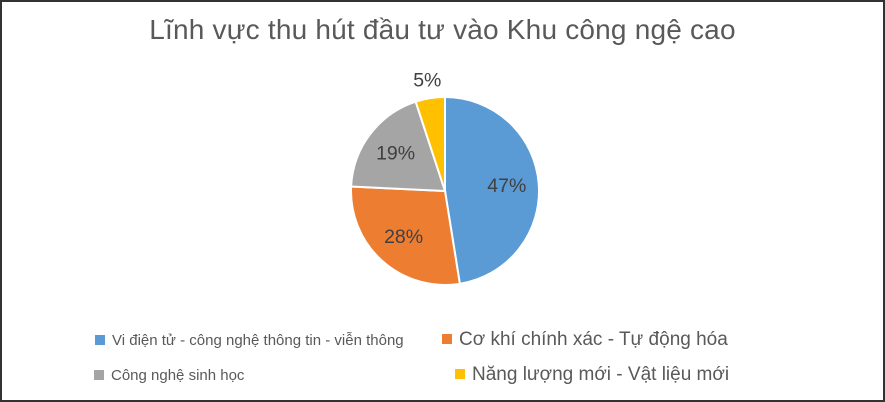 The image size is (885, 402). I want to click on legend-marker-yellow-icon, so click(460, 374).